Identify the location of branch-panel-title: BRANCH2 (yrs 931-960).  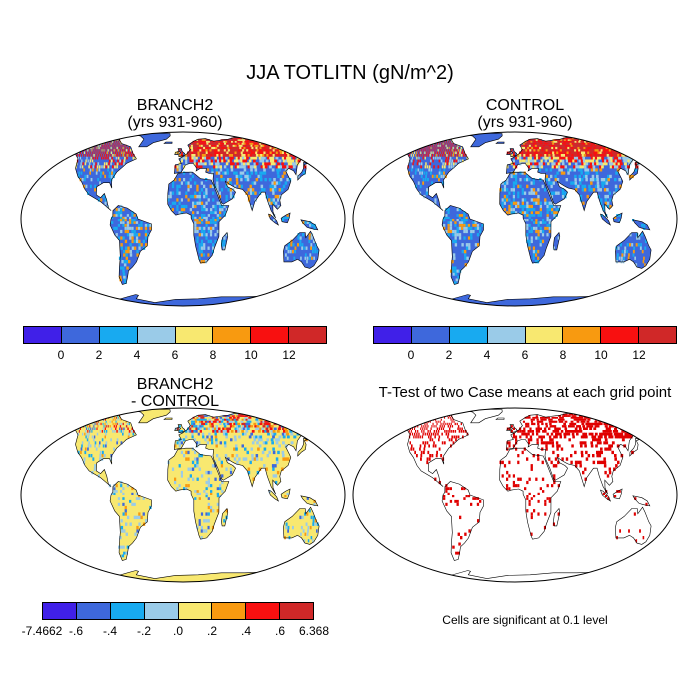
(175, 114).